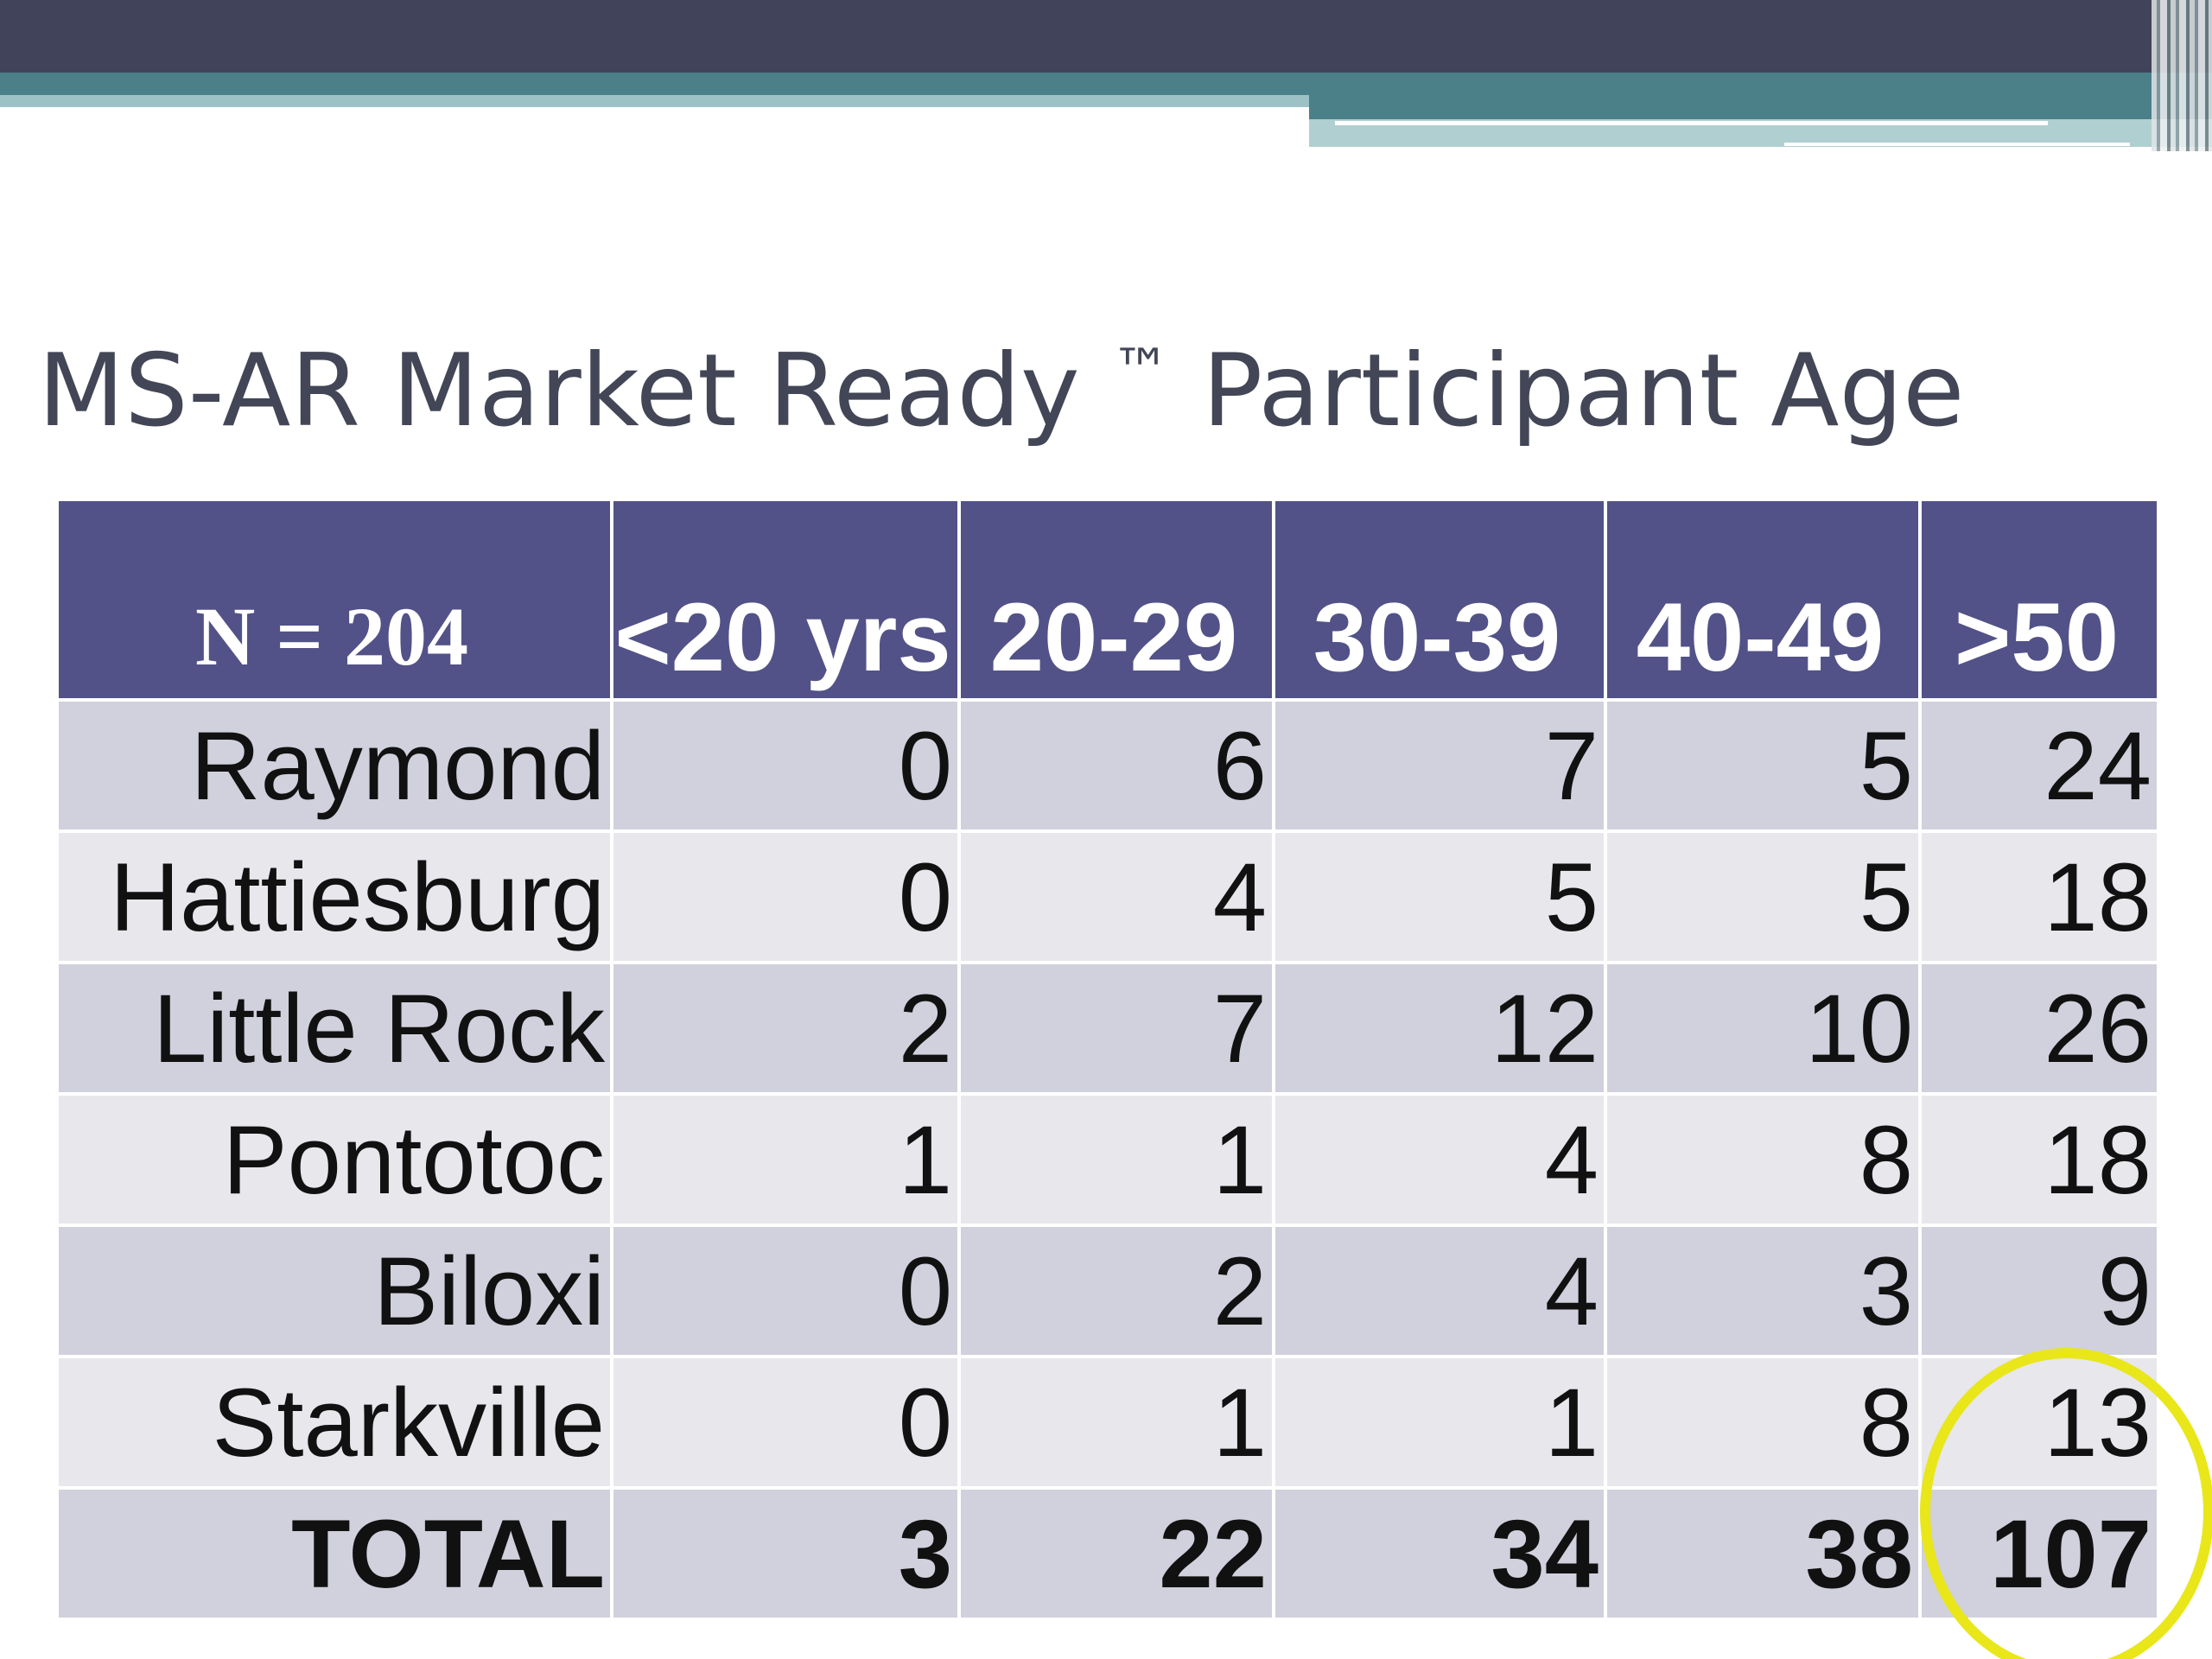 This screenshot has height=1659, width=2212. What do you see at coordinates (1763, 600) in the screenshot?
I see `column-header: 40-49` at bounding box center [1763, 600].